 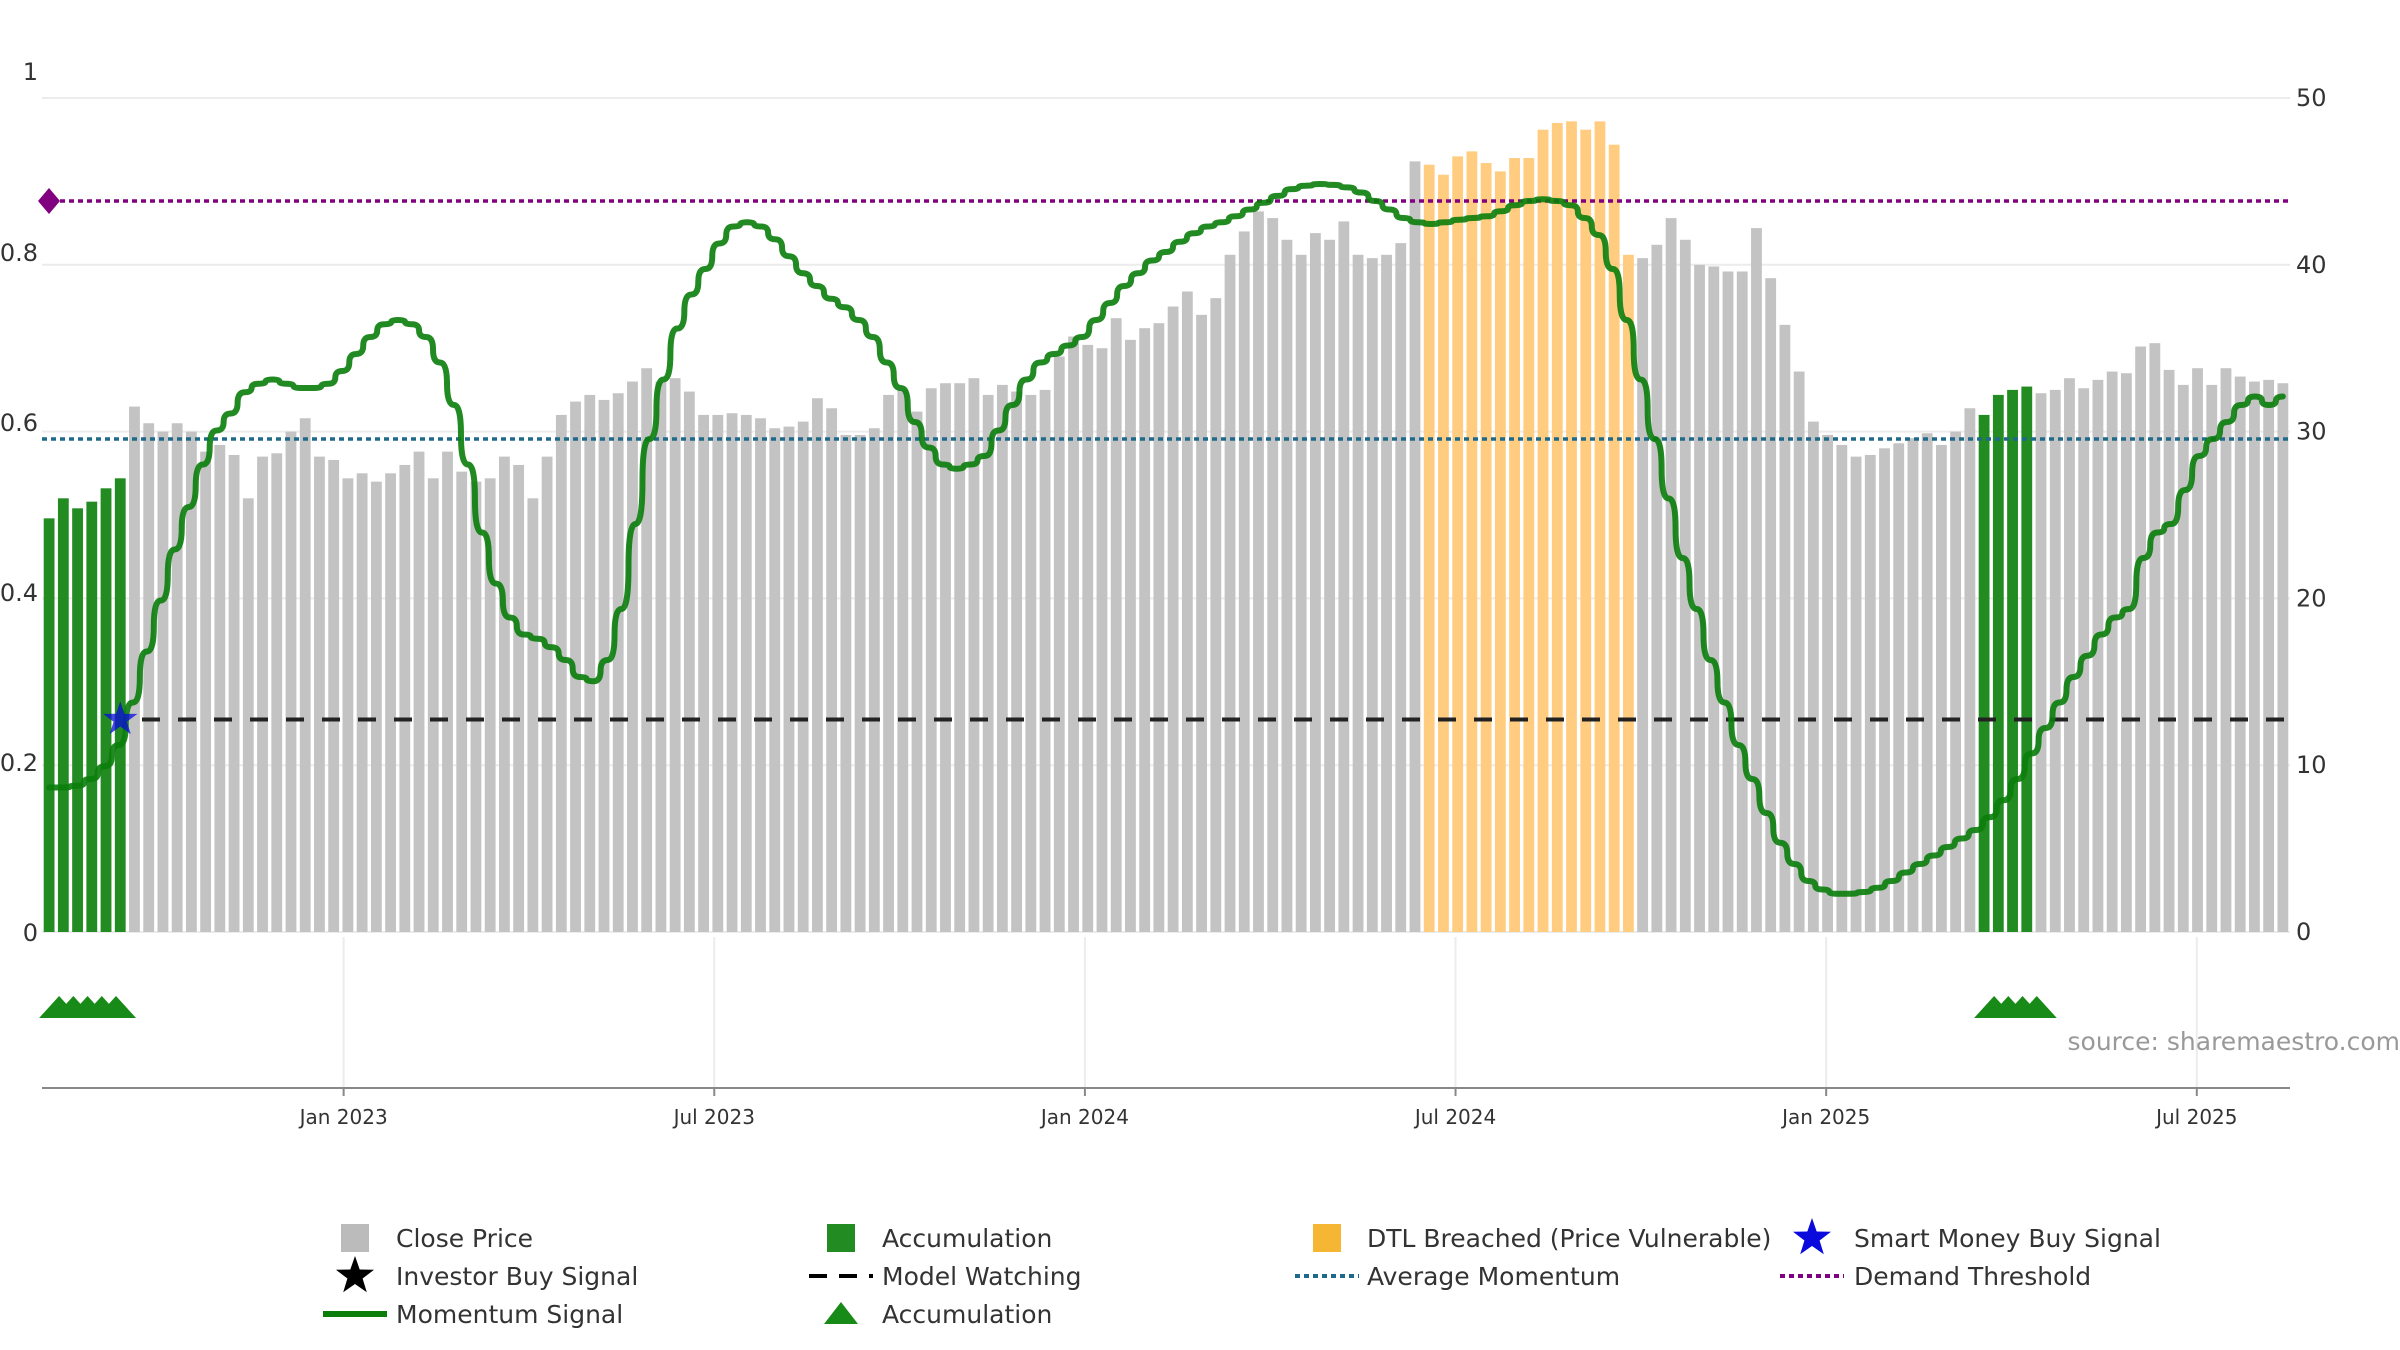 I want to click on legend-item: Accumulation, so click(x=938, y=1314).